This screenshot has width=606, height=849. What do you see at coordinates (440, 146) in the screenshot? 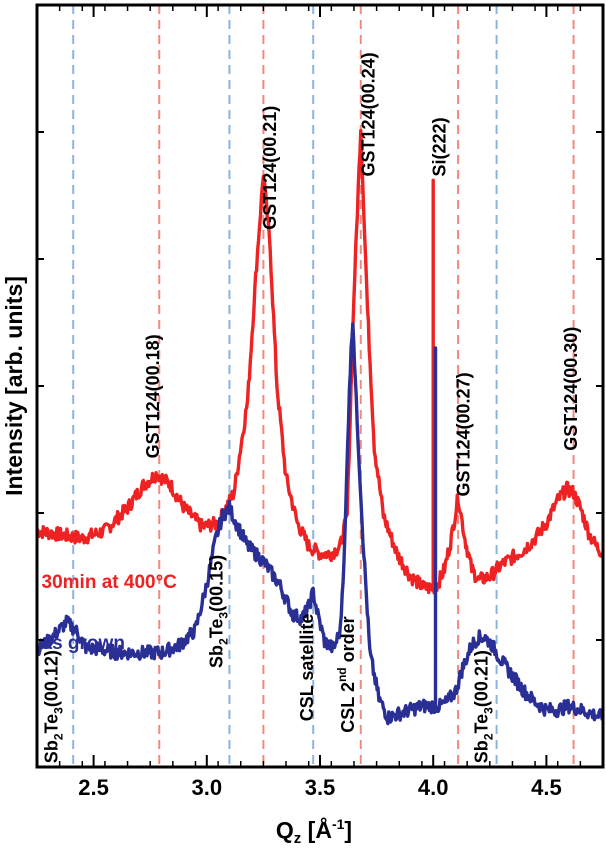
I see `peak-annotation-3: Si(222)` at bounding box center [440, 146].